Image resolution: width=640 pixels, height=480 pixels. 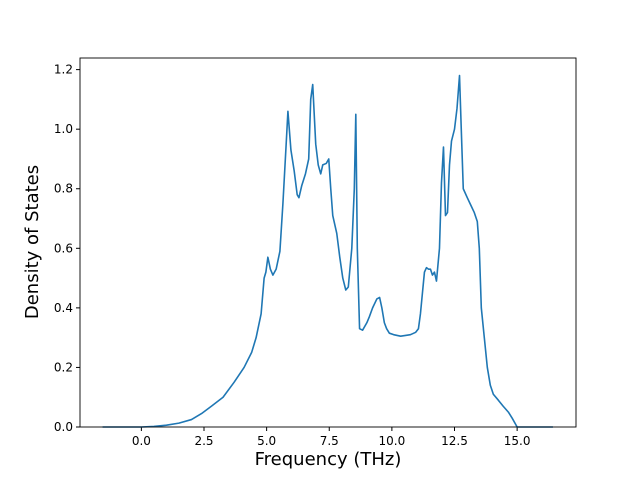 What do you see at coordinates (63, 367) in the screenshot?
I see `y-tick-label: 0.2` at bounding box center [63, 367].